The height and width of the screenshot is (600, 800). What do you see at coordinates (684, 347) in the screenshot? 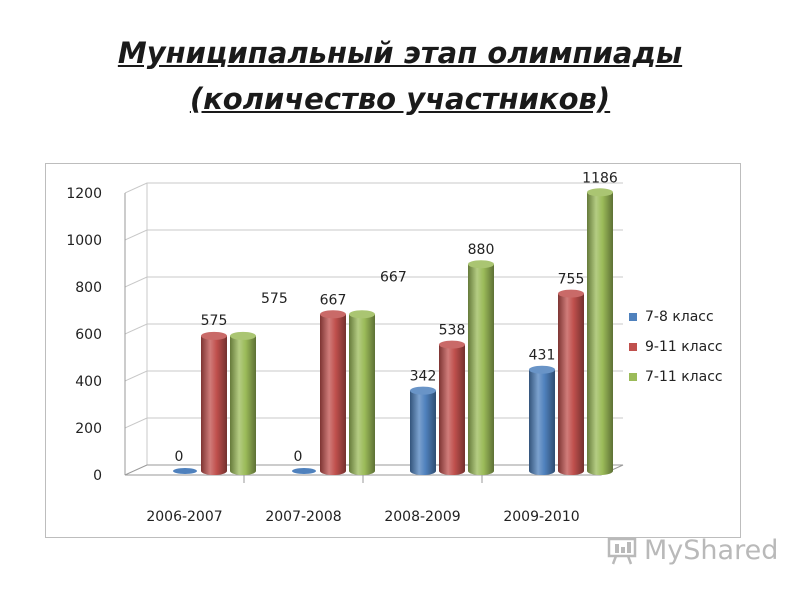
I see `legend-label: 9-11 класс` at bounding box center [684, 347].